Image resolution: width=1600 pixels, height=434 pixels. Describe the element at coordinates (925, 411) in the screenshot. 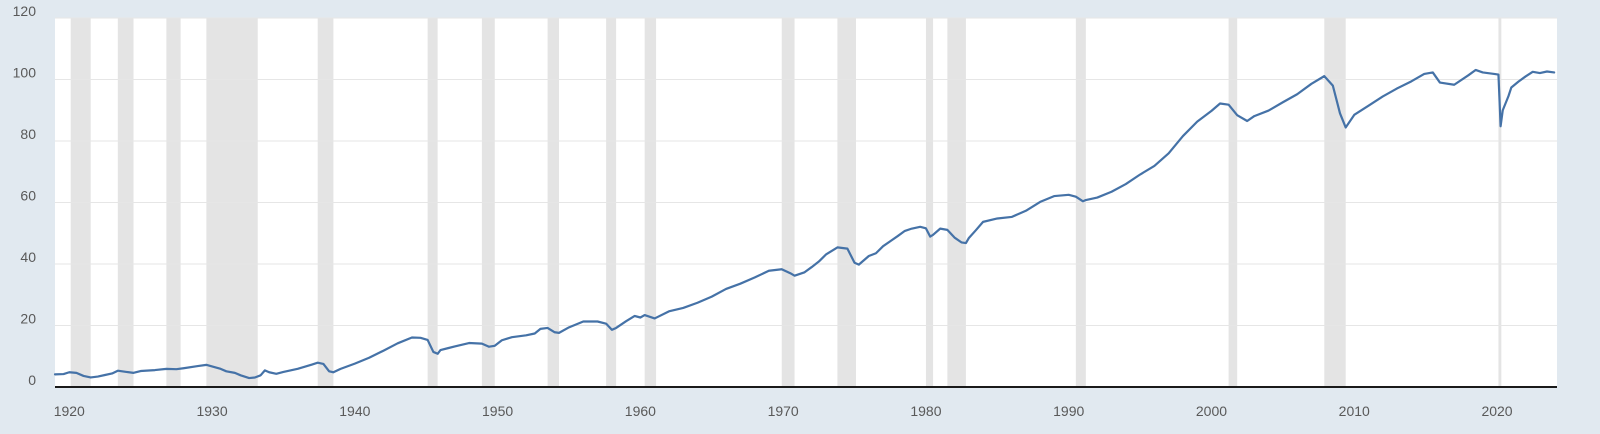

I see `x-tick-label: 1980` at that location.